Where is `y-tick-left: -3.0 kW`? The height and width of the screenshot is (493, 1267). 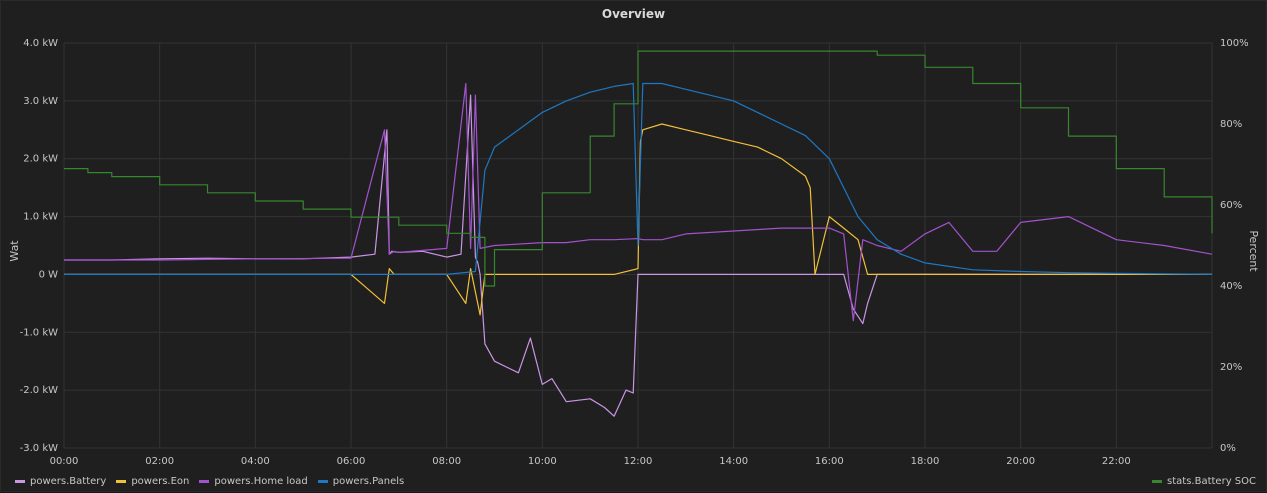 y-tick-left: -3.0 kW is located at coordinates (39, 448).